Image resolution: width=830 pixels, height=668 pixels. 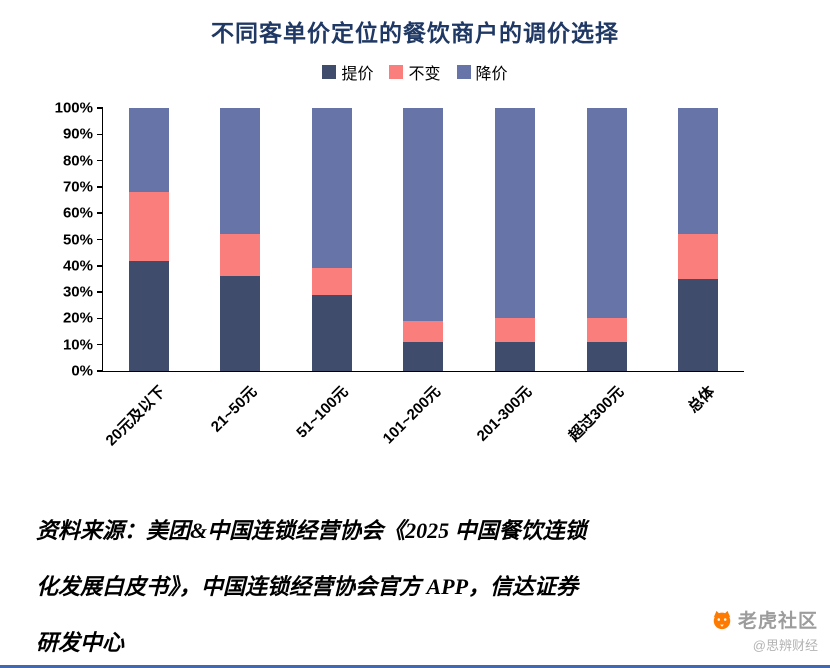 I want to click on watermark: 老虎社区 @思辨财经, so click(x=764, y=630).